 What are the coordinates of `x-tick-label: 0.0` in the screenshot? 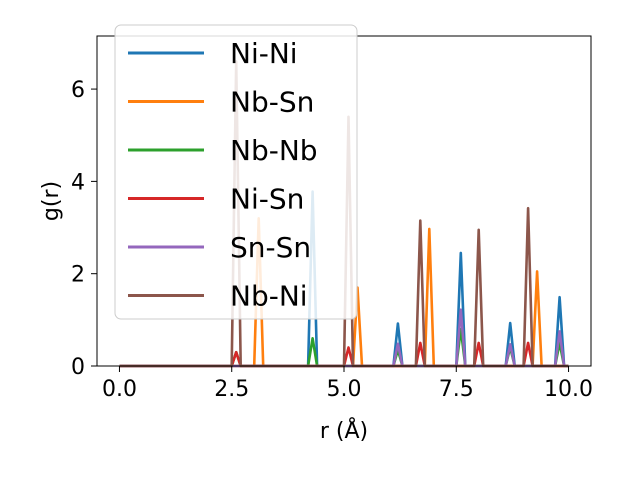 It's located at (119, 389).